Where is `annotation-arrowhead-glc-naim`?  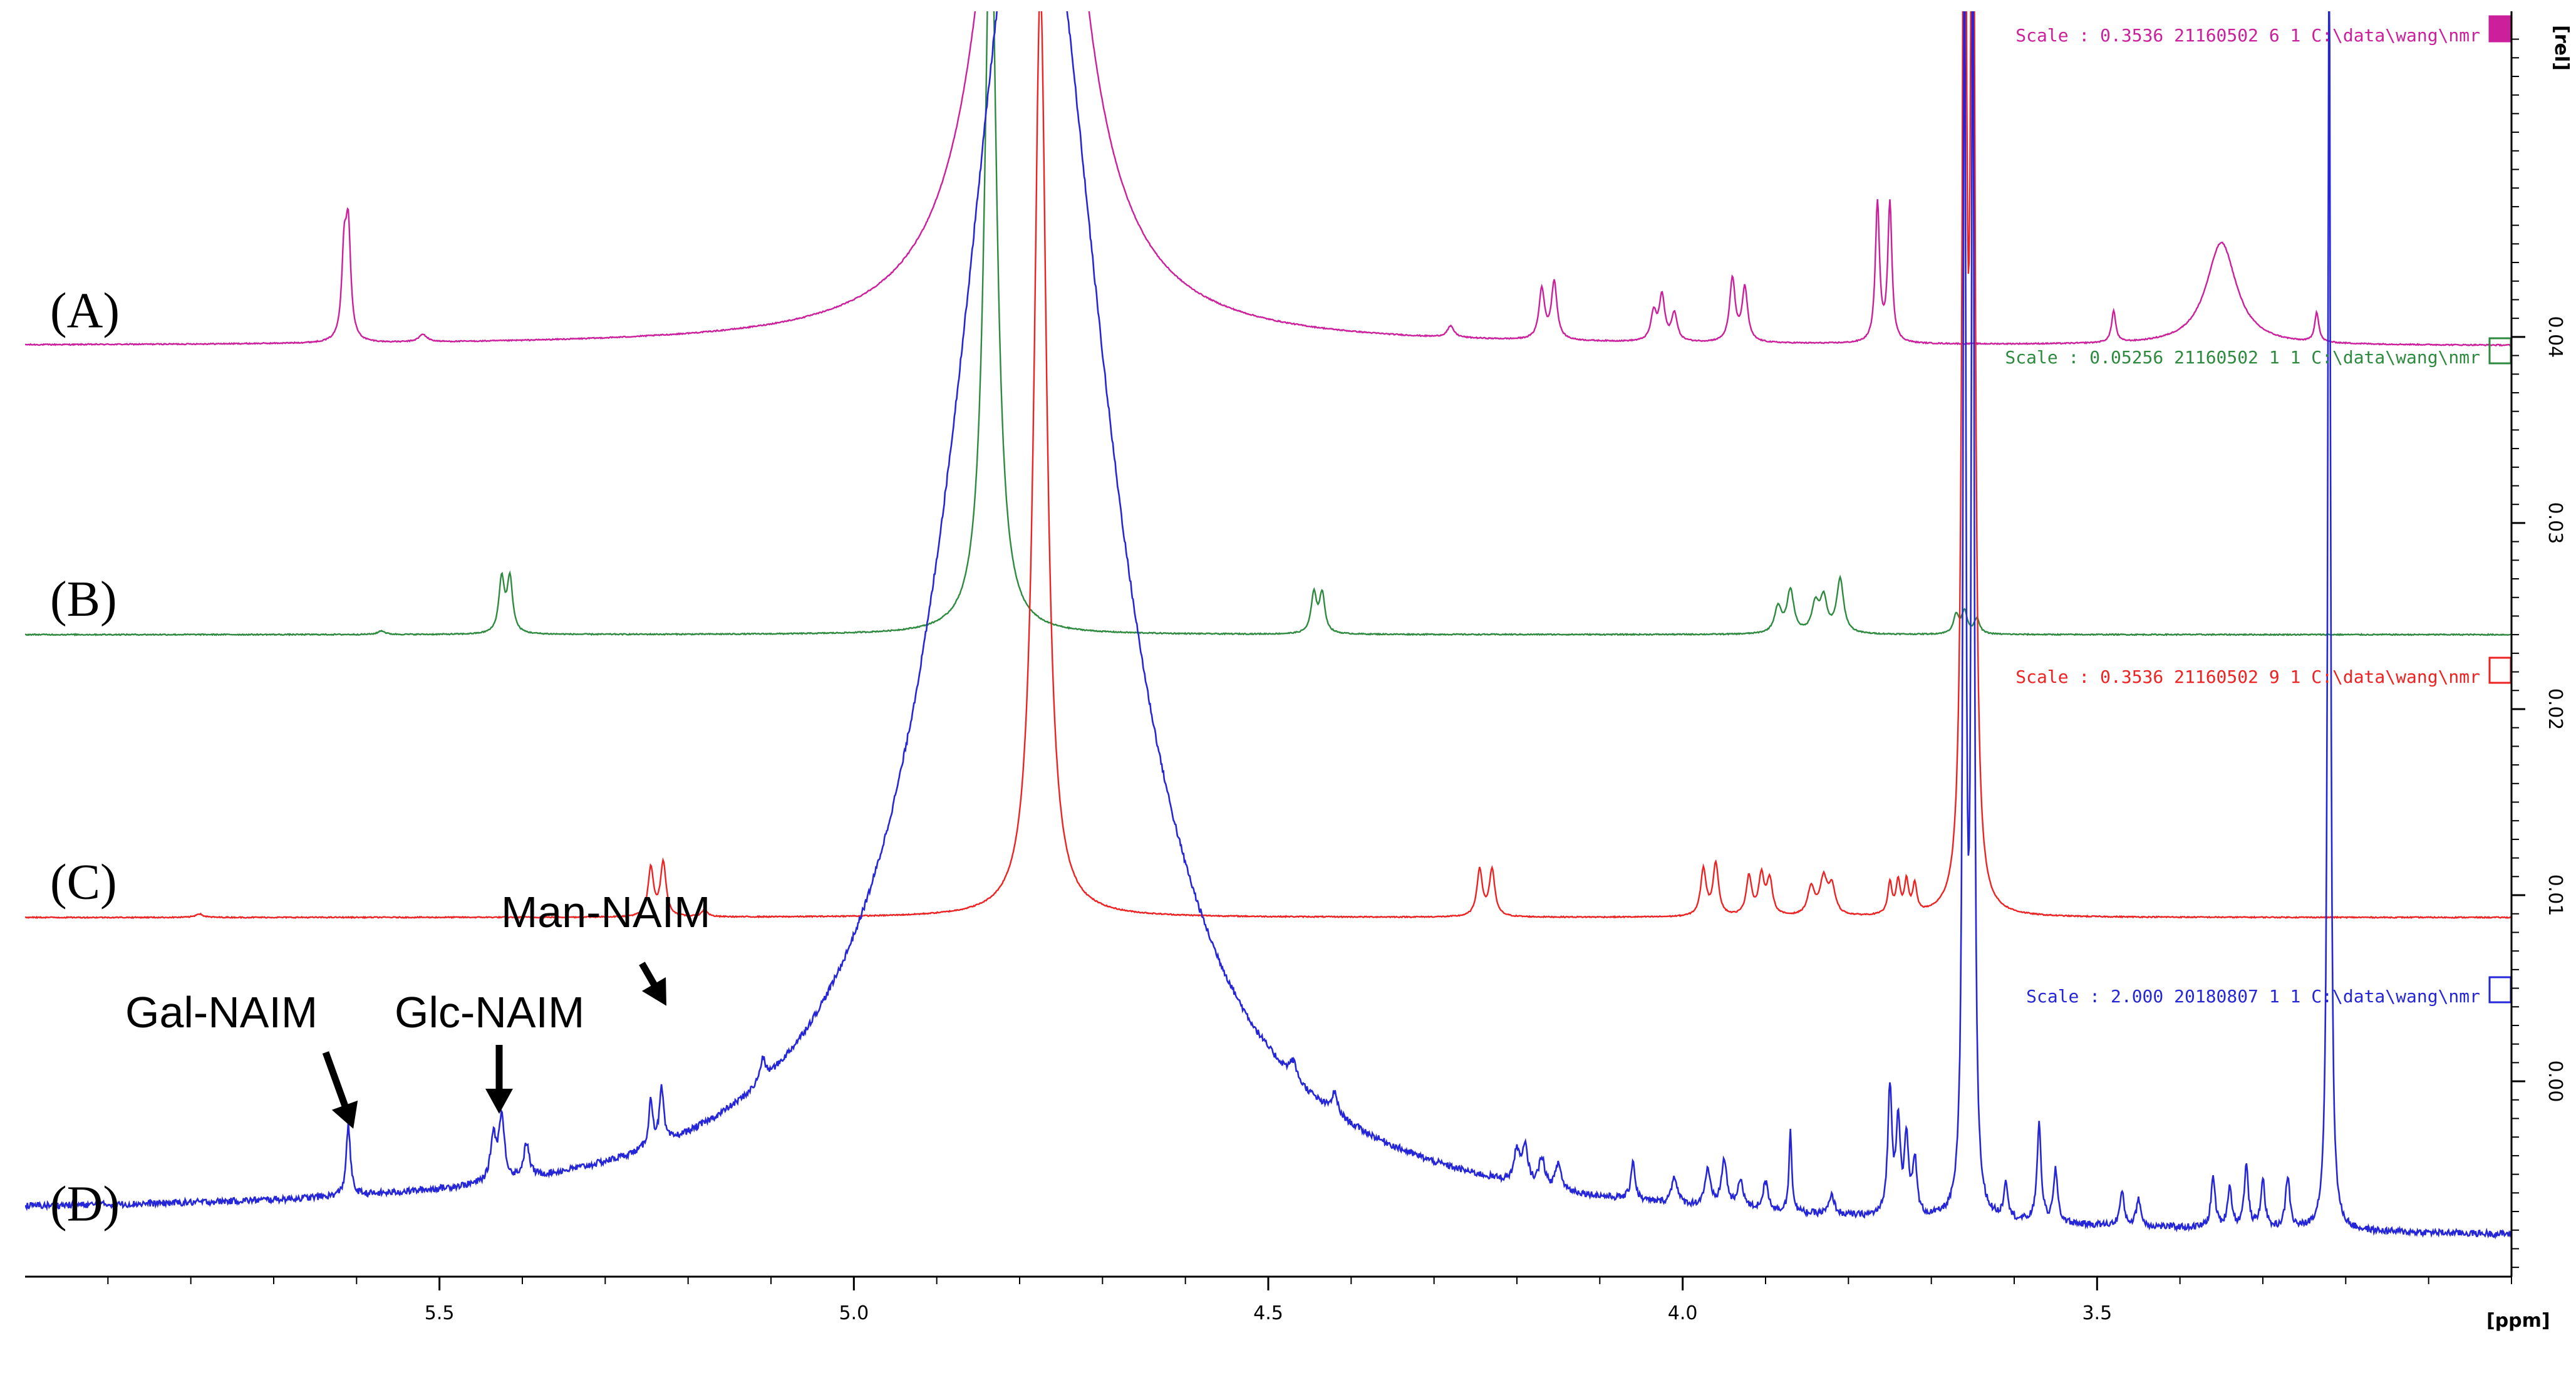
annotation-arrowhead-glc-naim is located at coordinates (499, 1102).